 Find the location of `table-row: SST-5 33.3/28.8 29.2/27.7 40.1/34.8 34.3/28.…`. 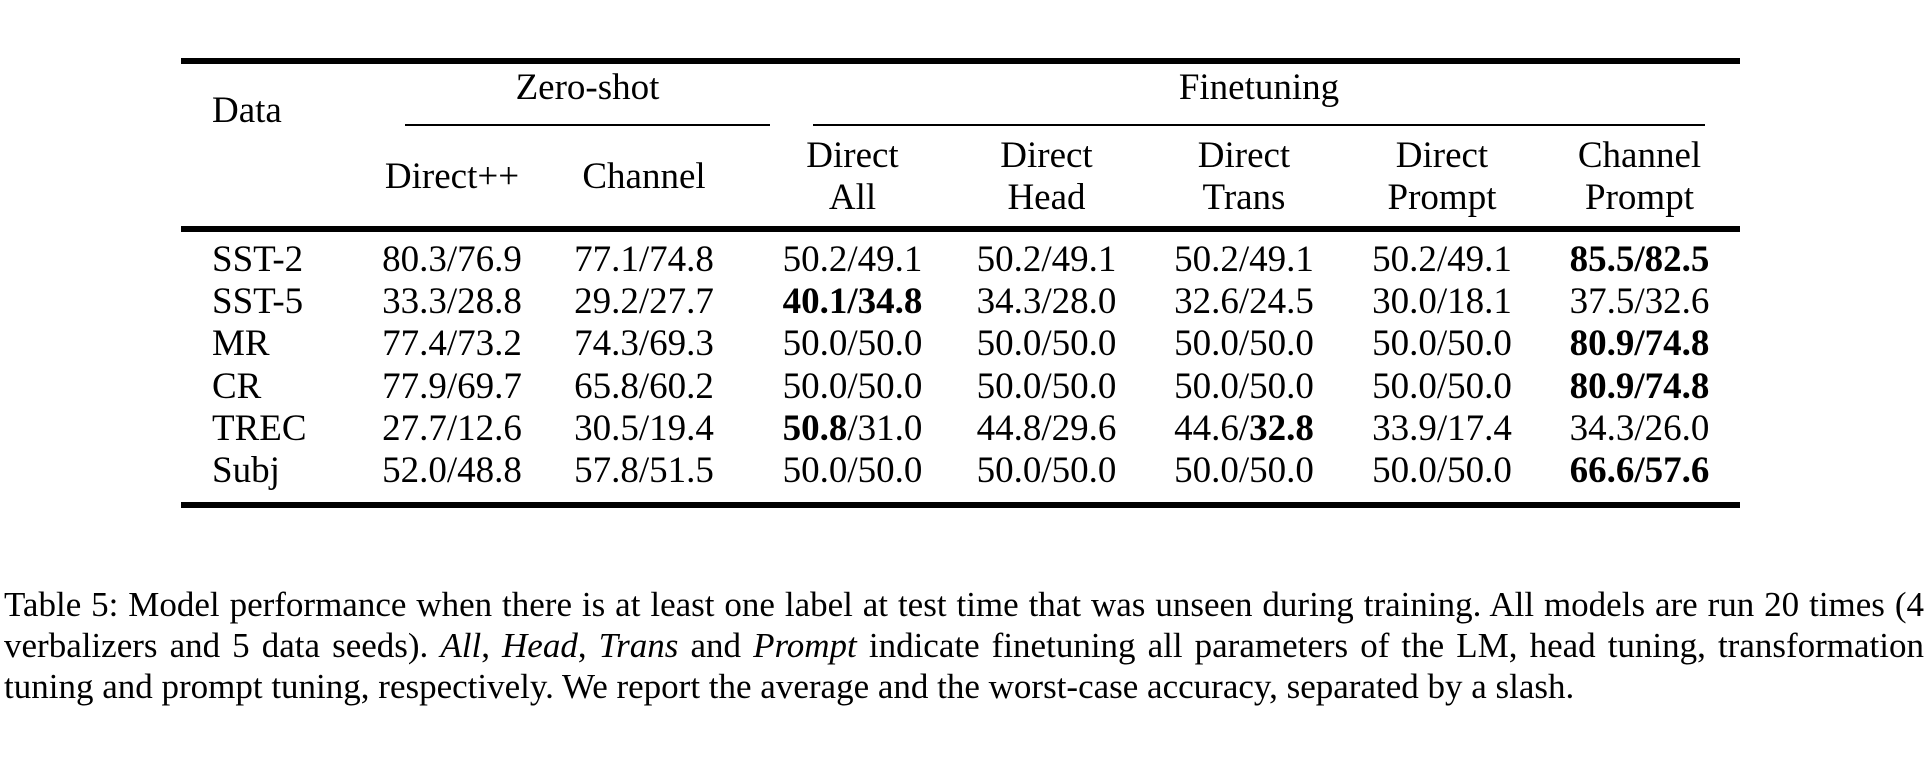

table-row: SST-5 33.3/28.8 29.2/27.7 40.1/34.8 34.3/28.… is located at coordinates (960, 302).